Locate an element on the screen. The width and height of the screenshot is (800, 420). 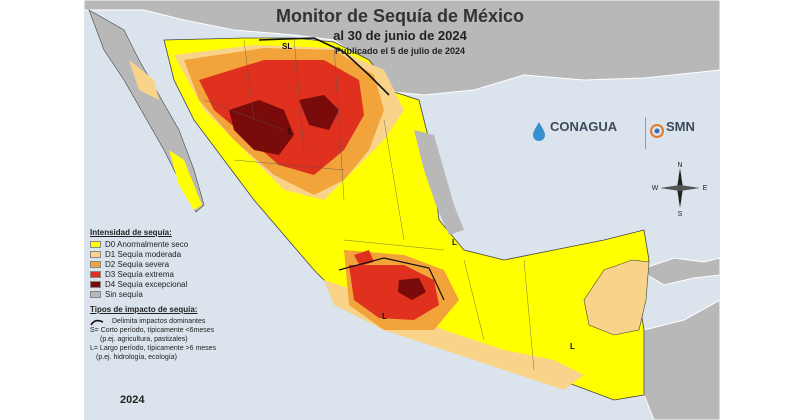
legend-item: Sin sequía is located at coordinates (195, 294).